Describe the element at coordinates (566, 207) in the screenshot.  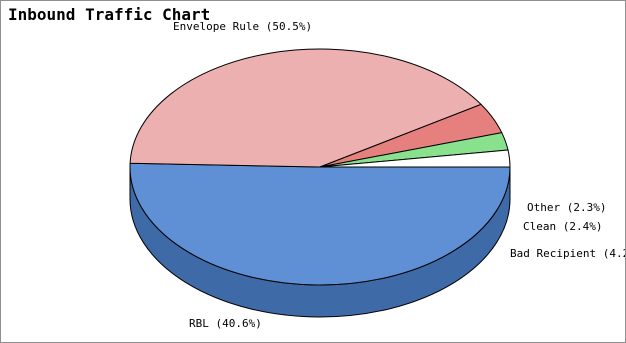
I see `pie-label-other: Other (2.3%)` at that location.